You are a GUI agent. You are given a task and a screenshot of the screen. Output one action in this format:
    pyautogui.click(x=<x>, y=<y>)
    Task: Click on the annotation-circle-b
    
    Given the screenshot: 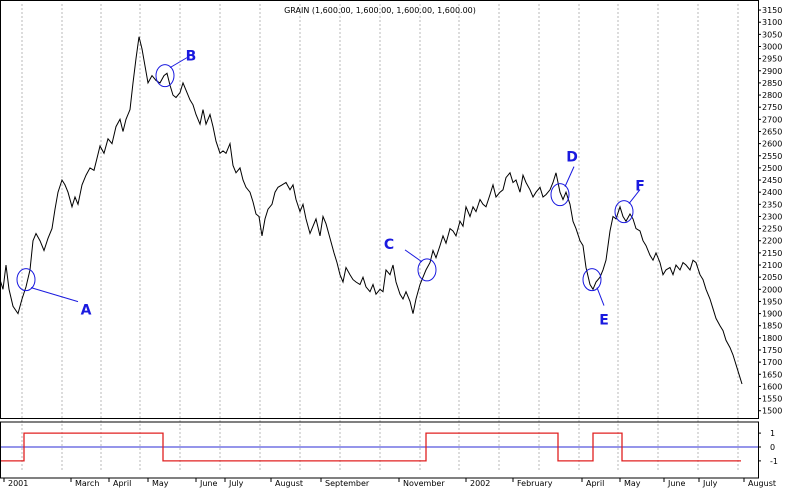 What is the action you would take?
    pyautogui.click(x=165, y=76)
    